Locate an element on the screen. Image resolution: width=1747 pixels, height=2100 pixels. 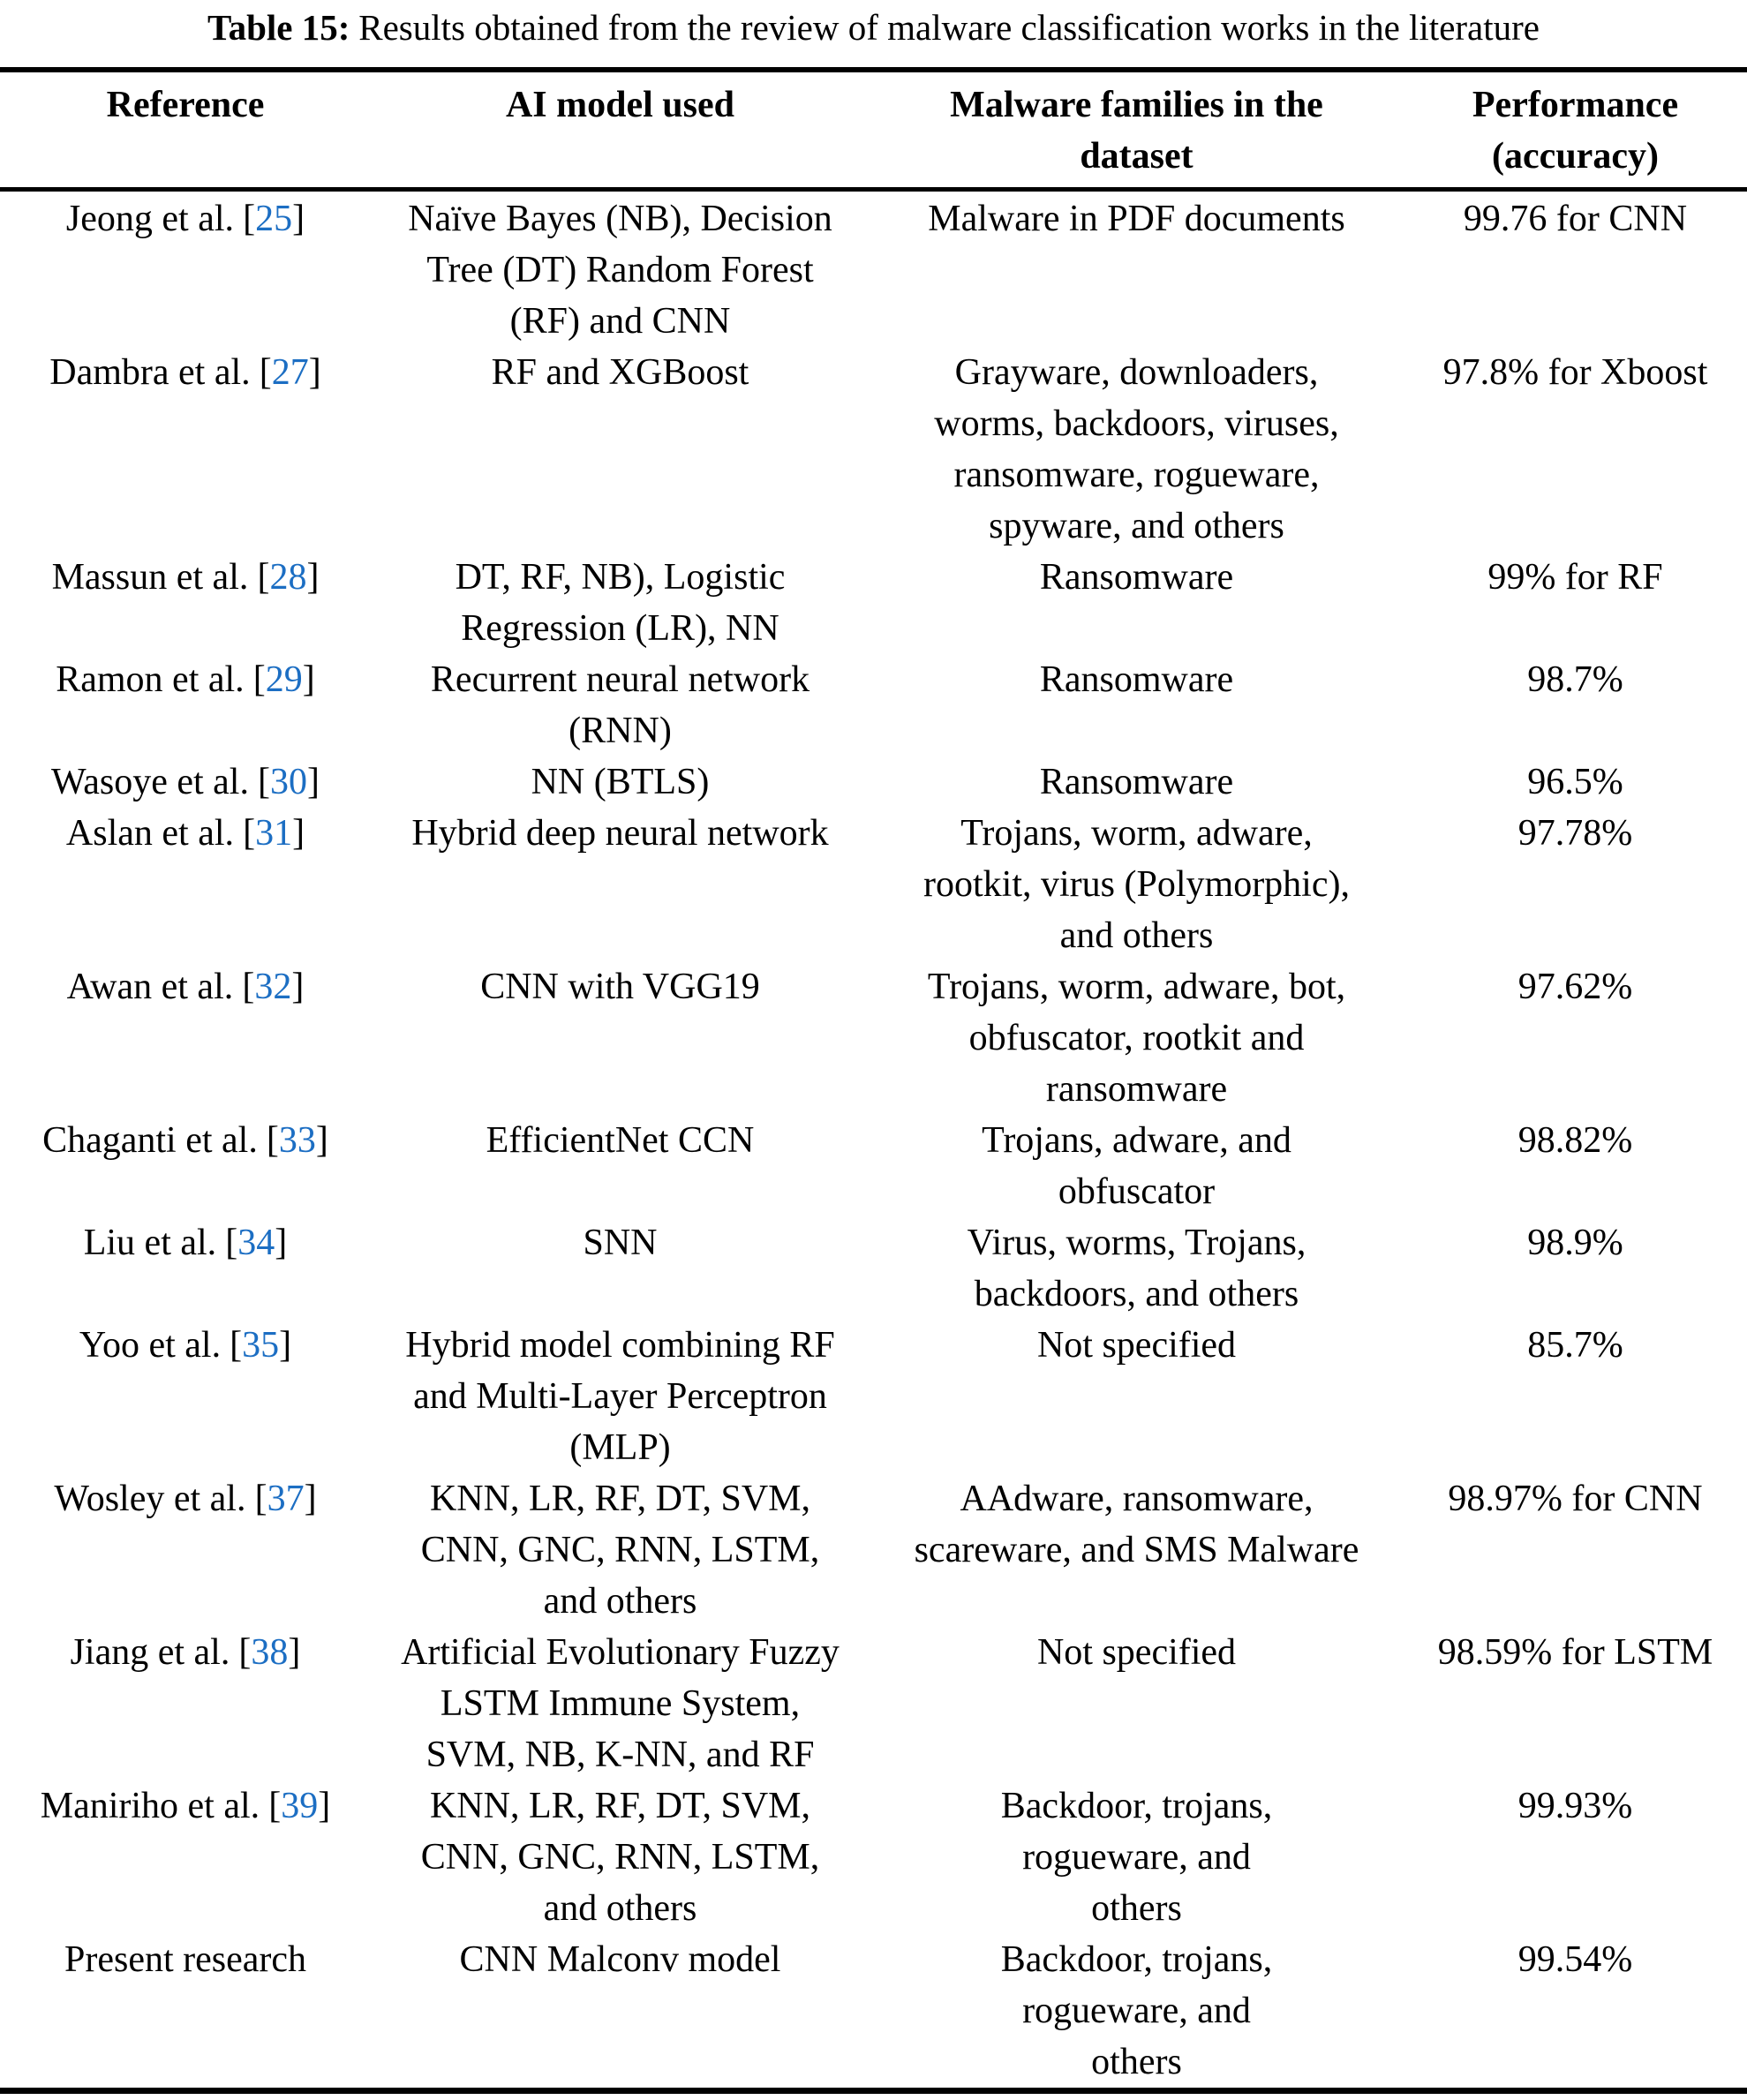
ai-model-cell: CNN Malconv model is located at coordinates (620, 1959).